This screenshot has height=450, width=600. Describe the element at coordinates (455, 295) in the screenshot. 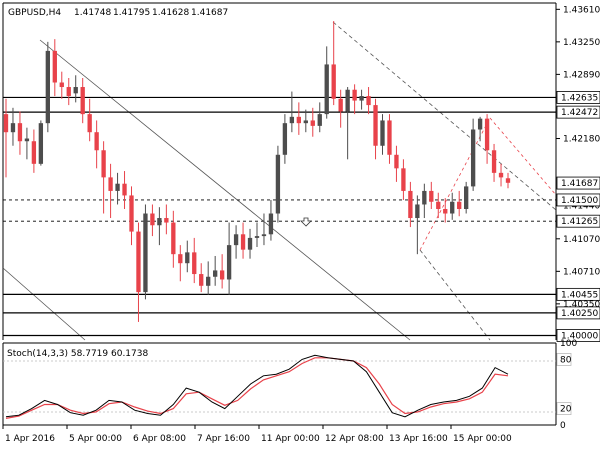

I see `channel-lower-dashed-line` at that location.